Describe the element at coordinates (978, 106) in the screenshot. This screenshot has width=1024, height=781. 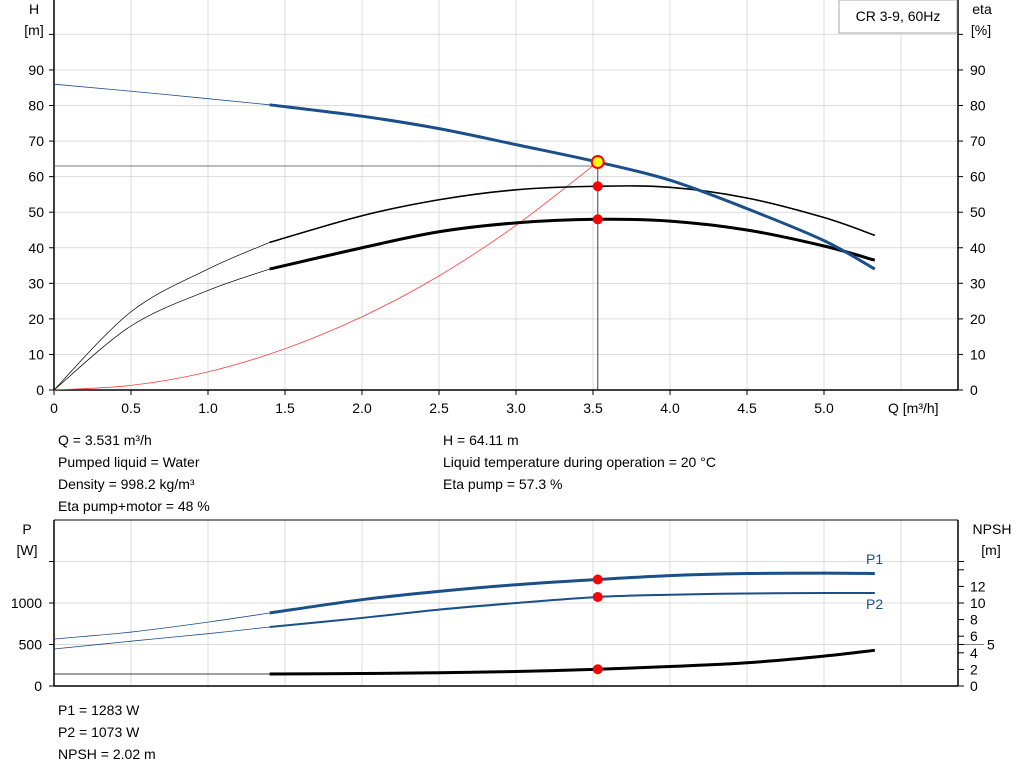
I see `y-right-tick-label: 80` at that location.